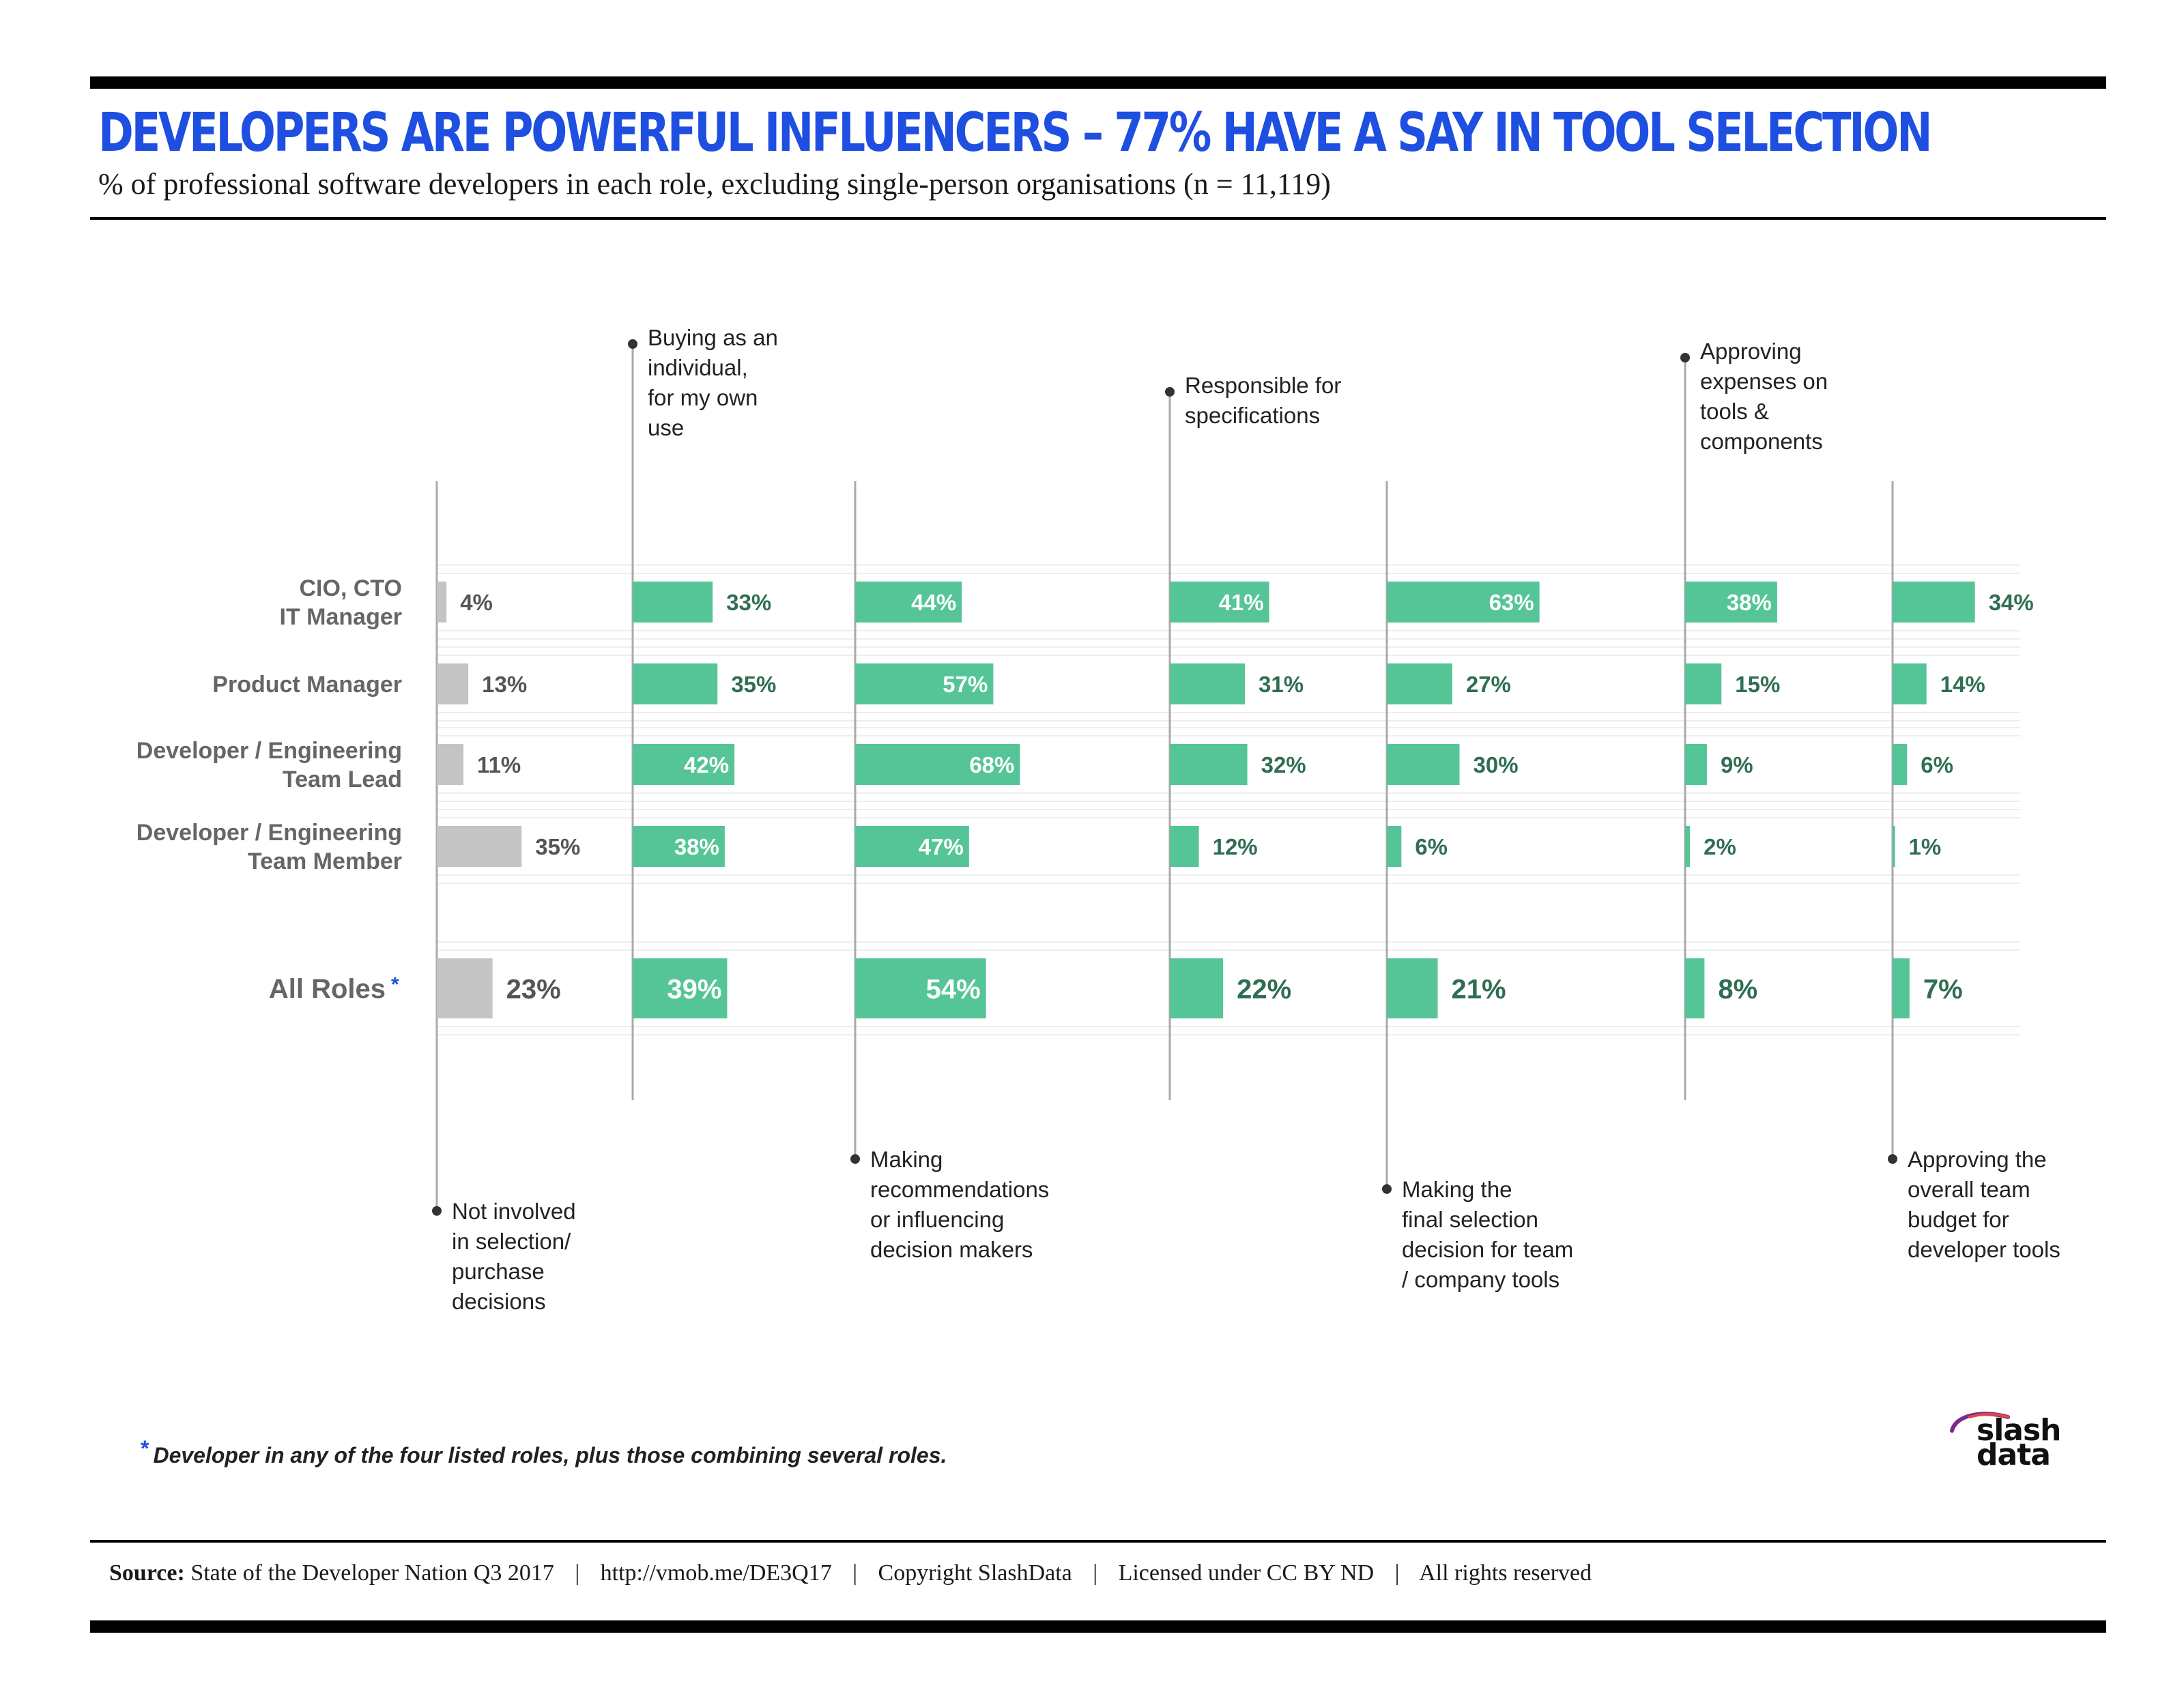  What do you see at coordinates (327, 989) in the screenshot?
I see `row-label: All Roles` at bounding box center [327, 989].